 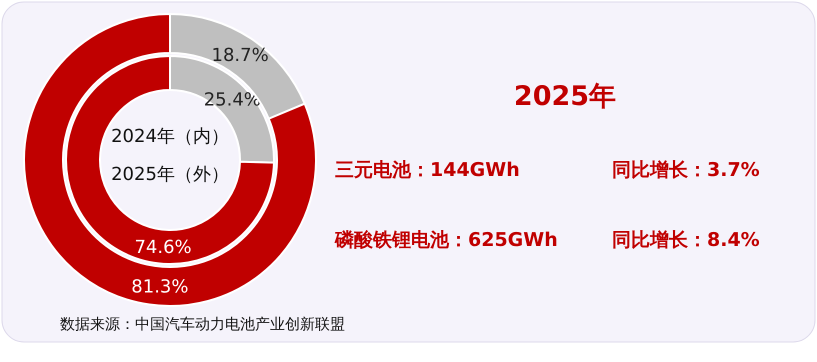 What do you see at coordinates (202, 324) in the screenshot?
I see `source-note: 数据来源：中国汽车动力电池产业创新联盟` at bounding box center [202, 324].